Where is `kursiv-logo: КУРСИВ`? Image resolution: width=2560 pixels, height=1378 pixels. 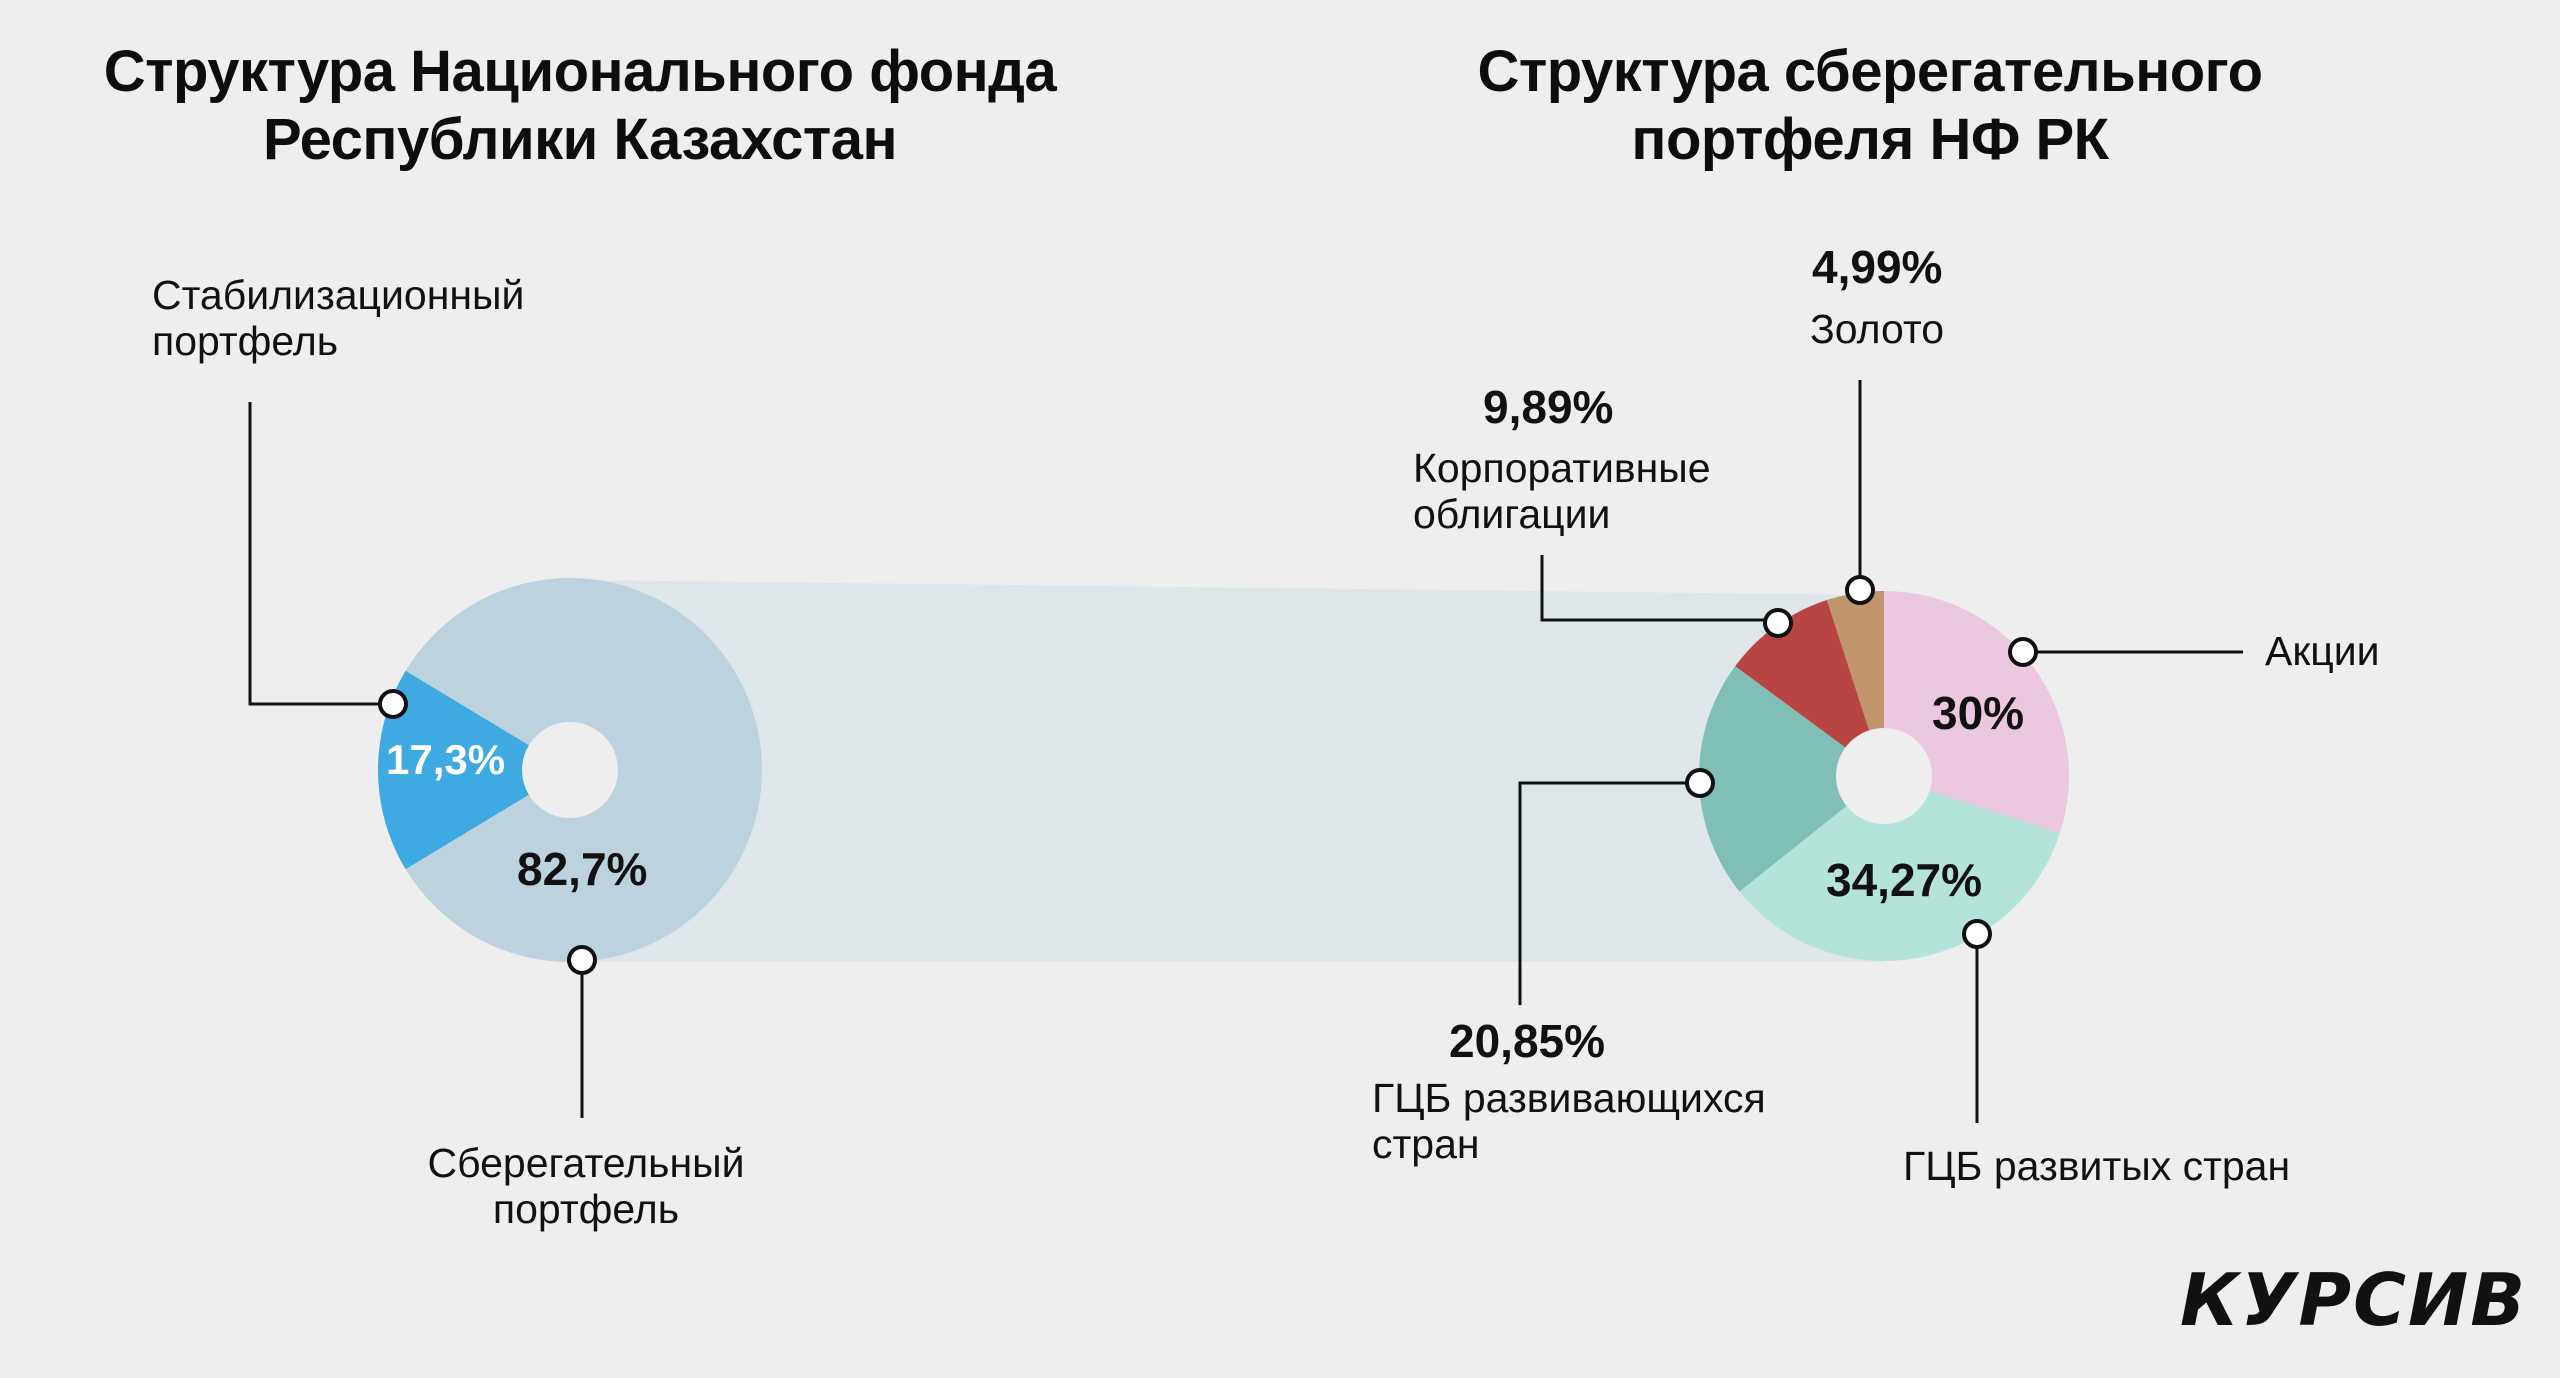 kursiv-logo: КУРСИВ is located at coordinates (2354, 1300).